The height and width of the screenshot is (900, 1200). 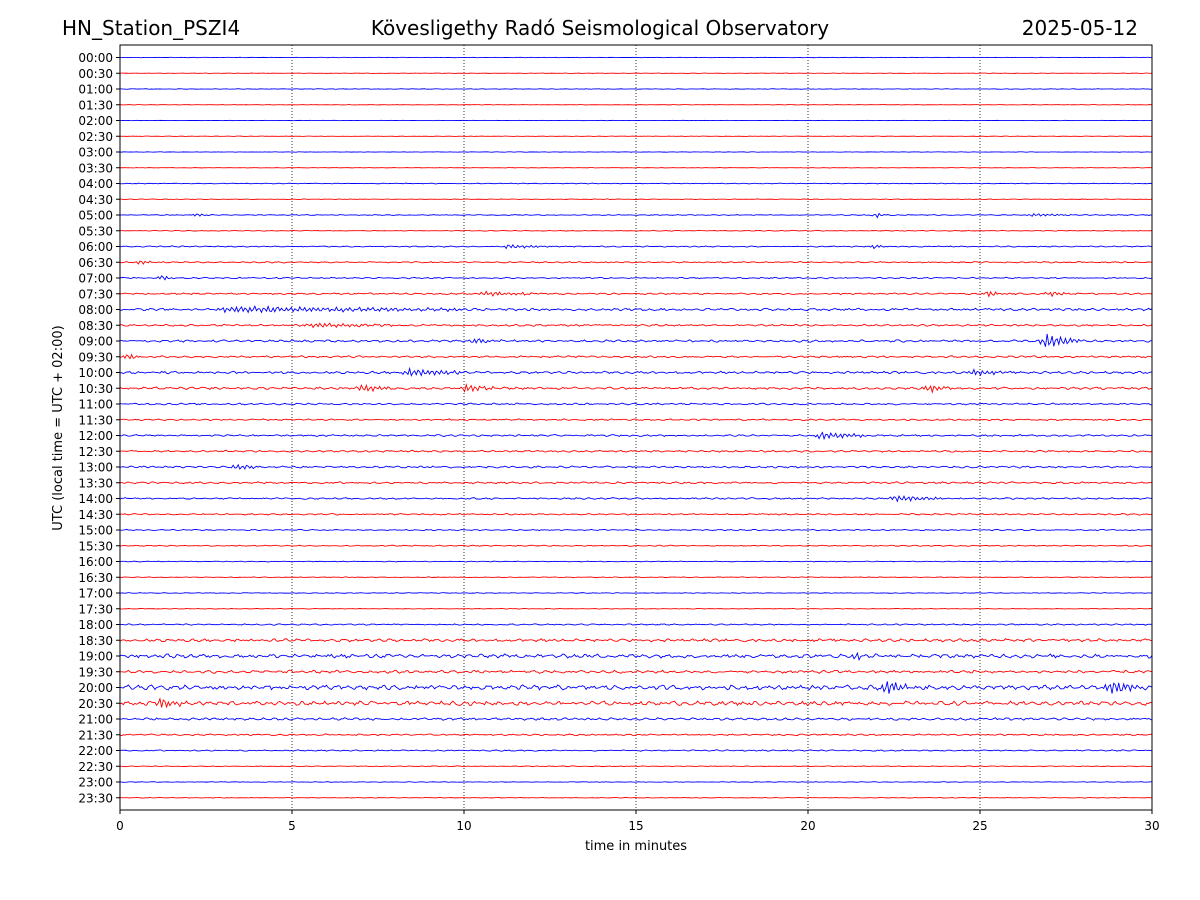 I want to click on y-tick-label: 18:00, so click(x=95, y=625).